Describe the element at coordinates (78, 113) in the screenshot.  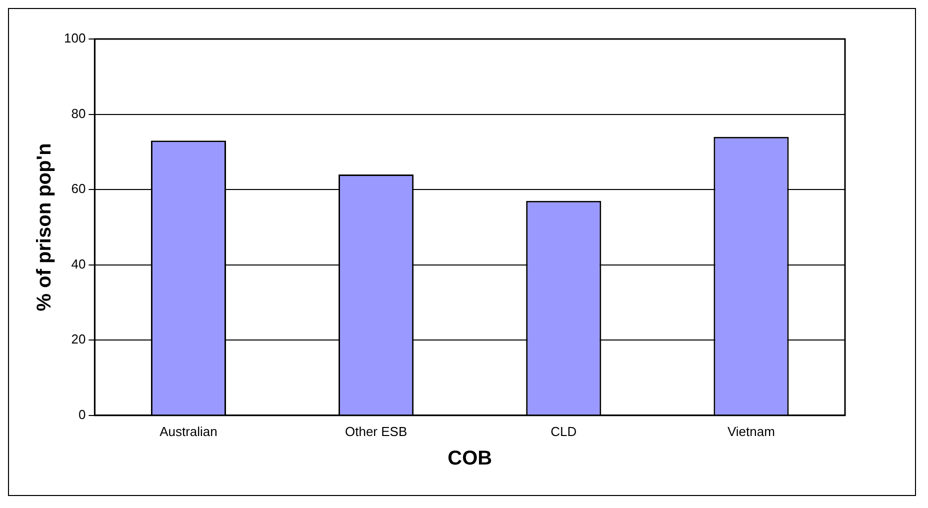
I see `y-tick-label: 80` at that location.